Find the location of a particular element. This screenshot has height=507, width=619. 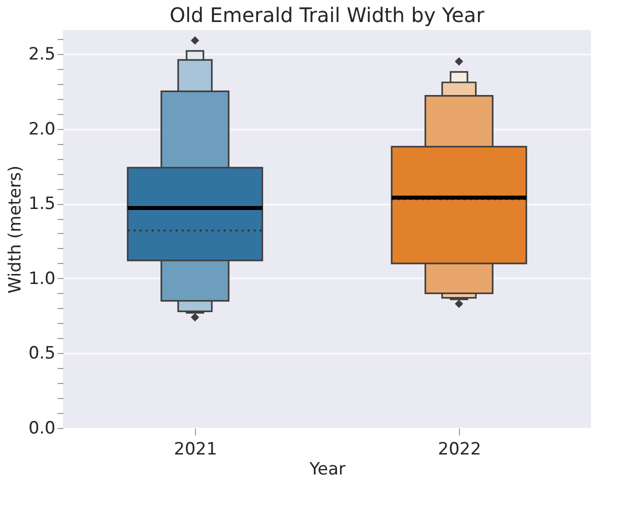

chart-title: Old Emerald Trail Width by Year is located at coordinates (328, 14).